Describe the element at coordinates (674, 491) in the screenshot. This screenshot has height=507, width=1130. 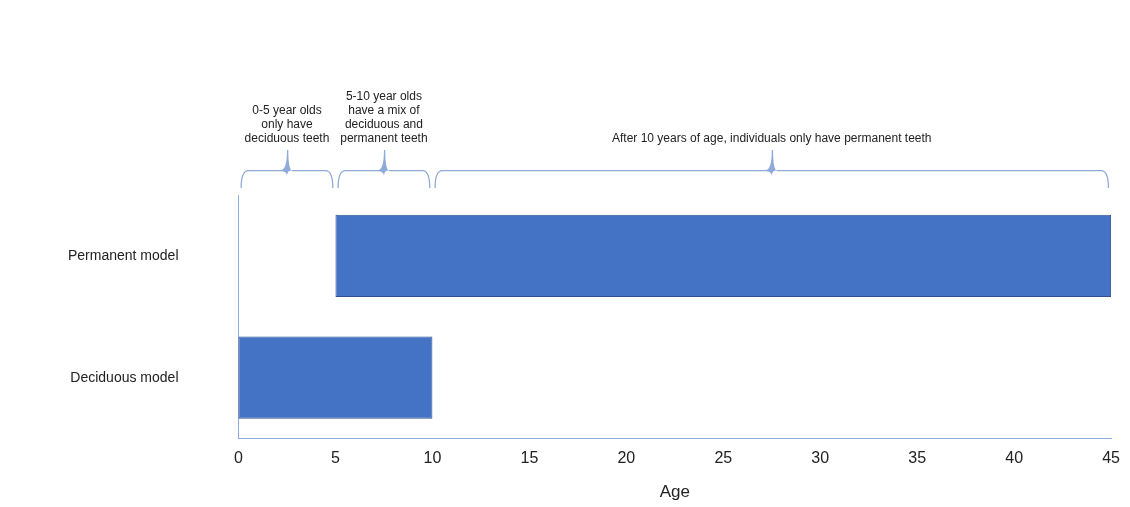
I see `x-axis-title: Age` at that location.